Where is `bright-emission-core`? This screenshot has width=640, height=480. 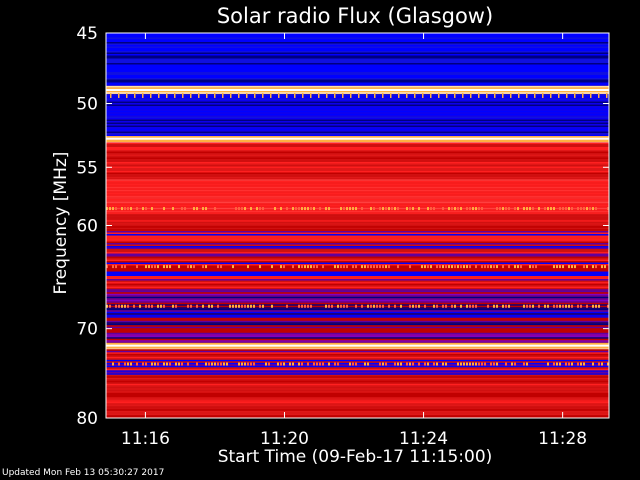 bright-emission-core is located at coordinates (357, 345).